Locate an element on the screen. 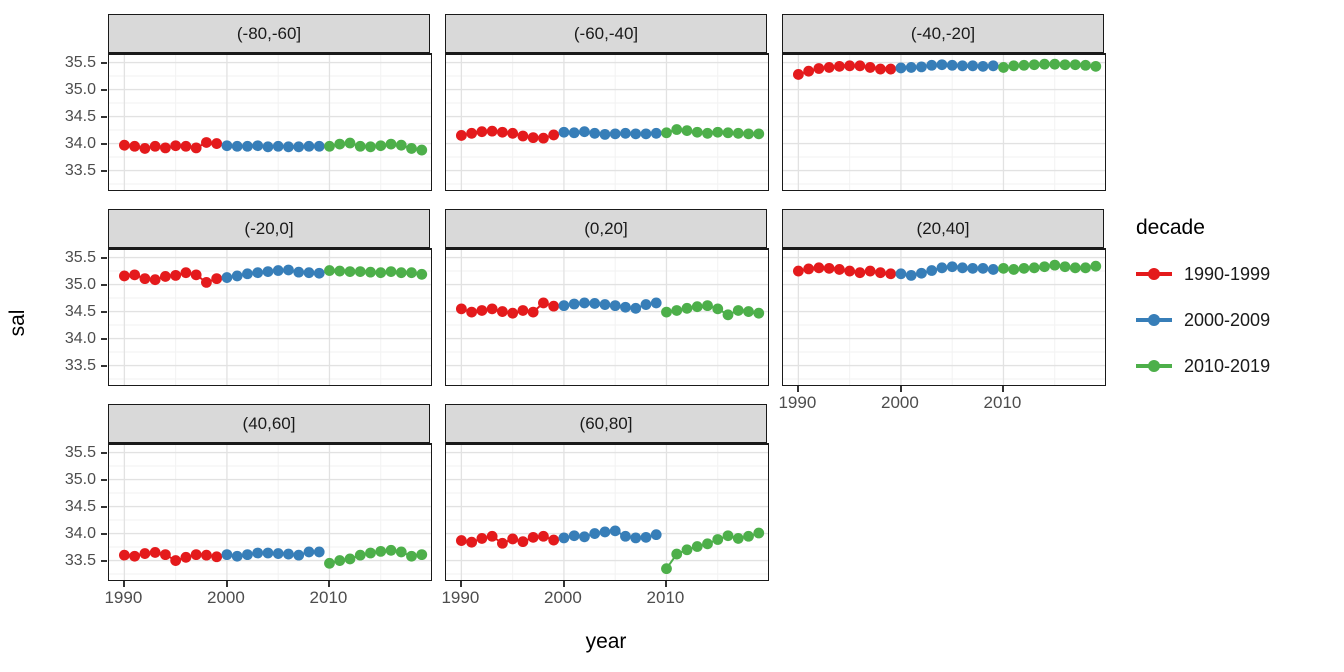  legend-entry-label: 2010-2019 is located at coordinates (1227, 365).